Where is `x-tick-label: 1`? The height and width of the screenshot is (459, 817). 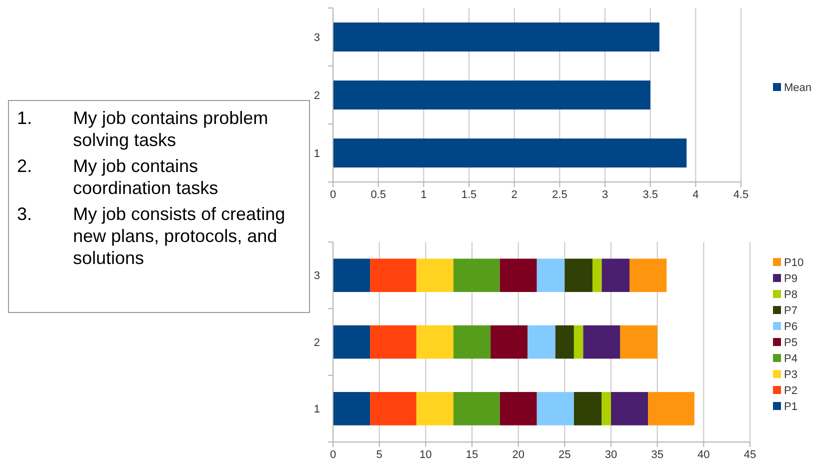 x-tick-label: 1 is located at coordinates (423, 194).